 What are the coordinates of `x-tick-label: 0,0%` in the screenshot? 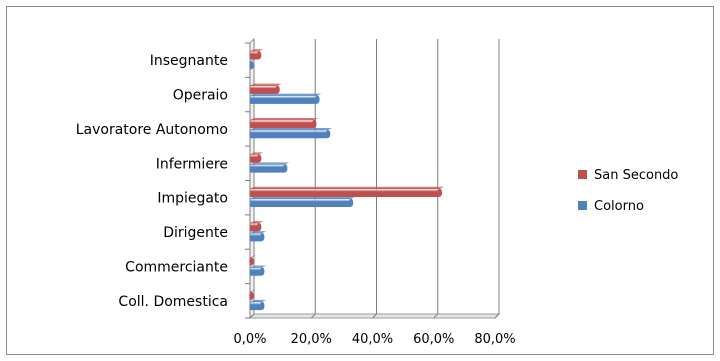 It's located at (249, 339).